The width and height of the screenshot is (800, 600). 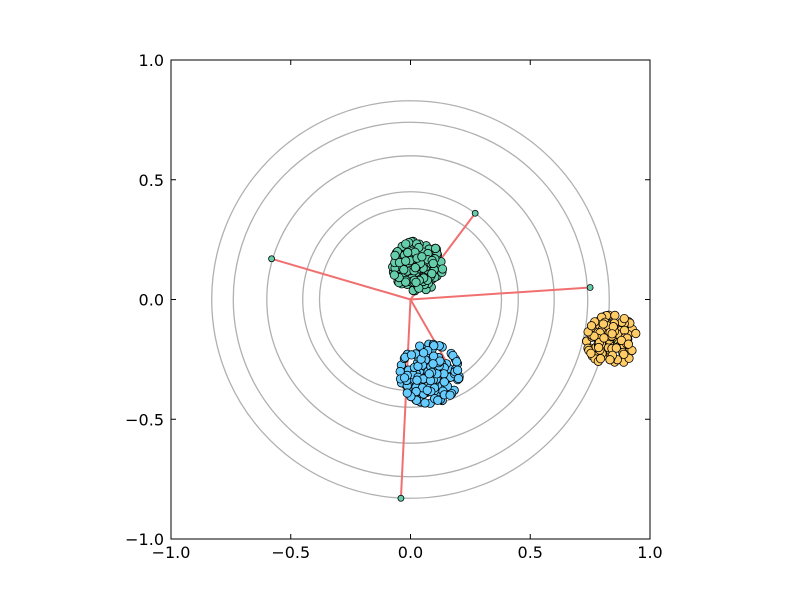 What do you see at coordinates (151, 300) in the screenshot?
I see `y-tick-label: 0.0` at bounding box center [151, 300].